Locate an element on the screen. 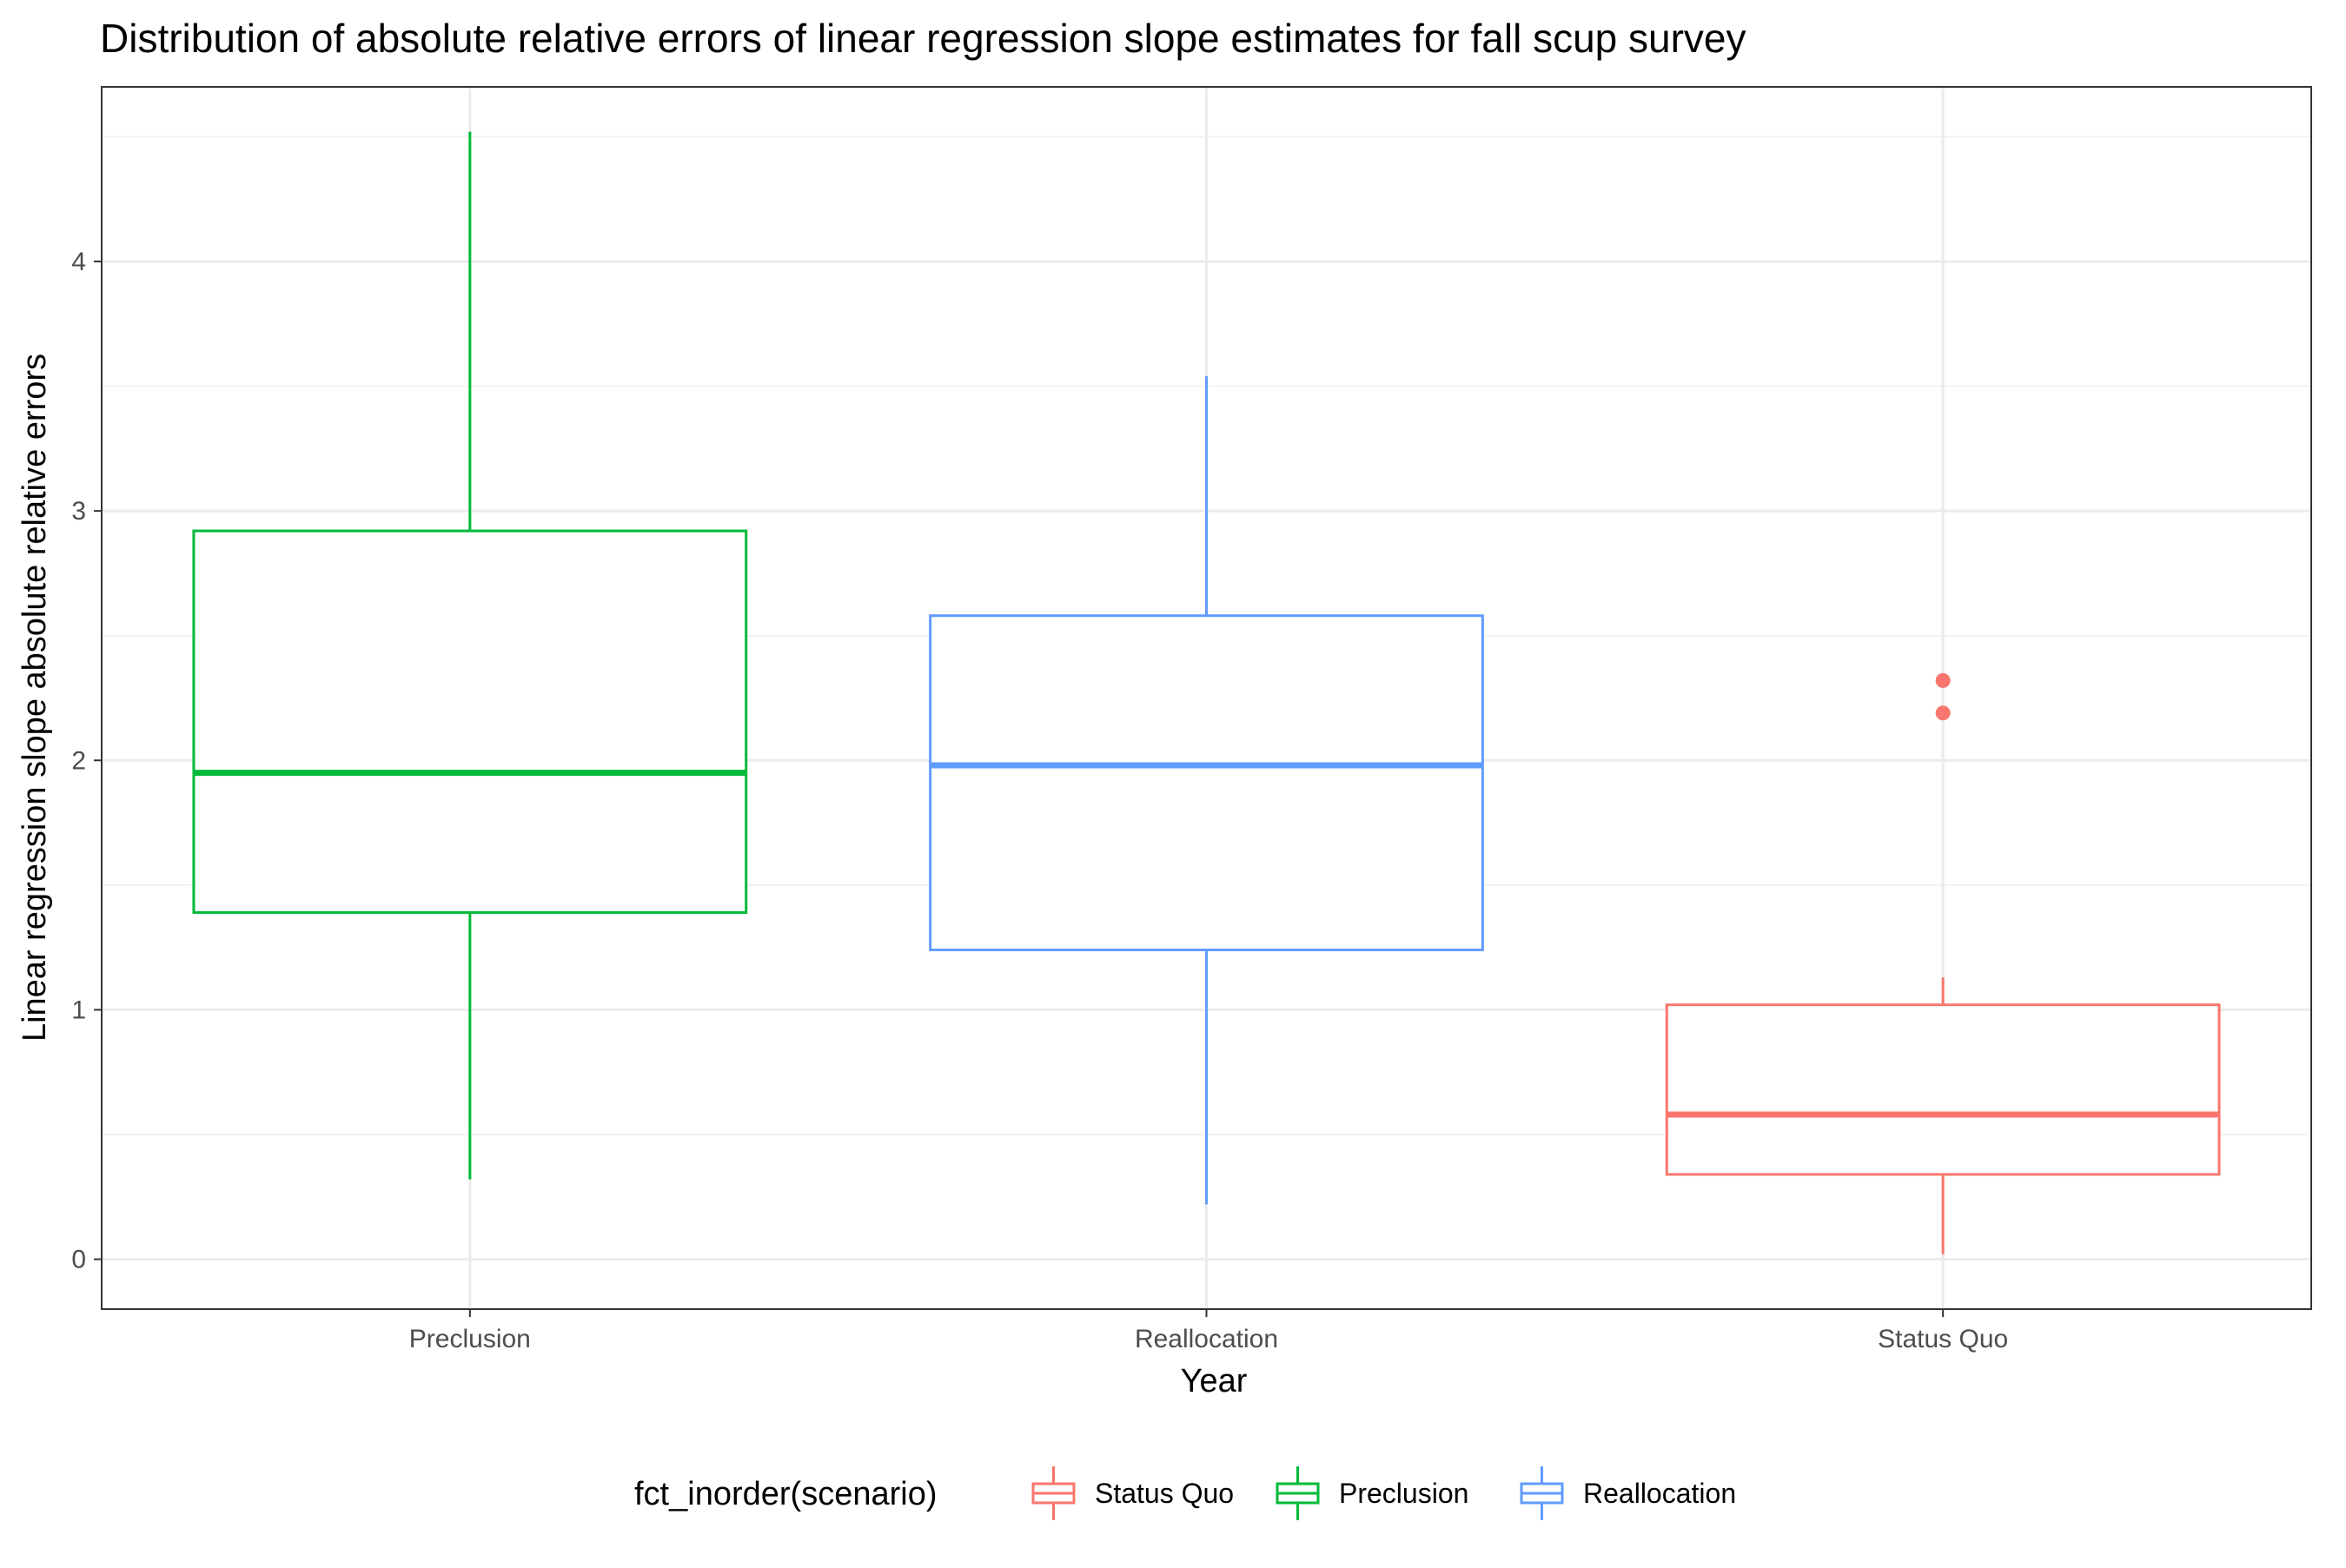 This screenshot has width=2346, height=1568. x-tick-label: Status Quo is located at coordinates (1943, 1339).